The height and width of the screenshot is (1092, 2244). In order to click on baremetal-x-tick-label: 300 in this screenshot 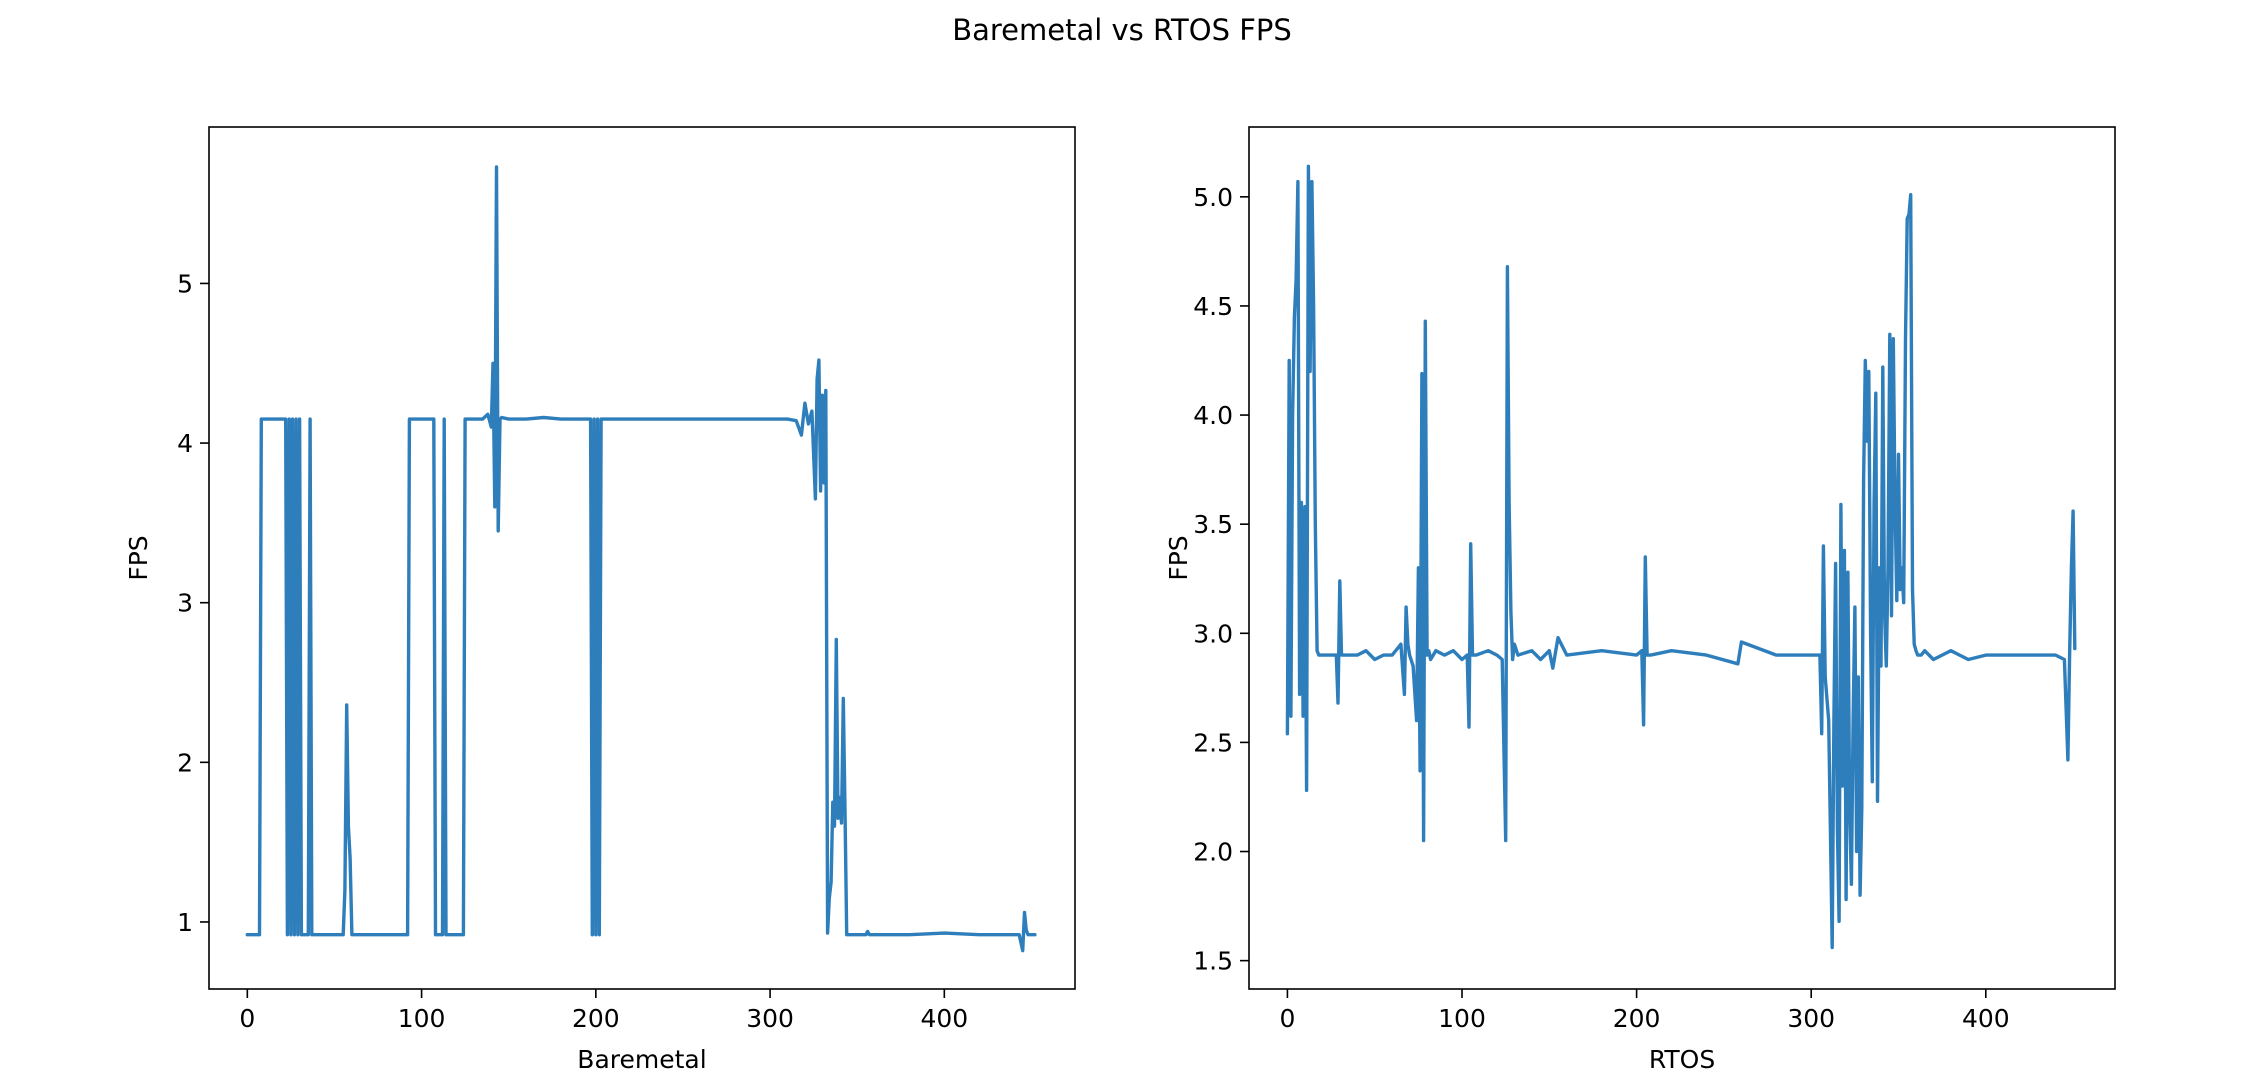, I will do `click(770, 1018)`.